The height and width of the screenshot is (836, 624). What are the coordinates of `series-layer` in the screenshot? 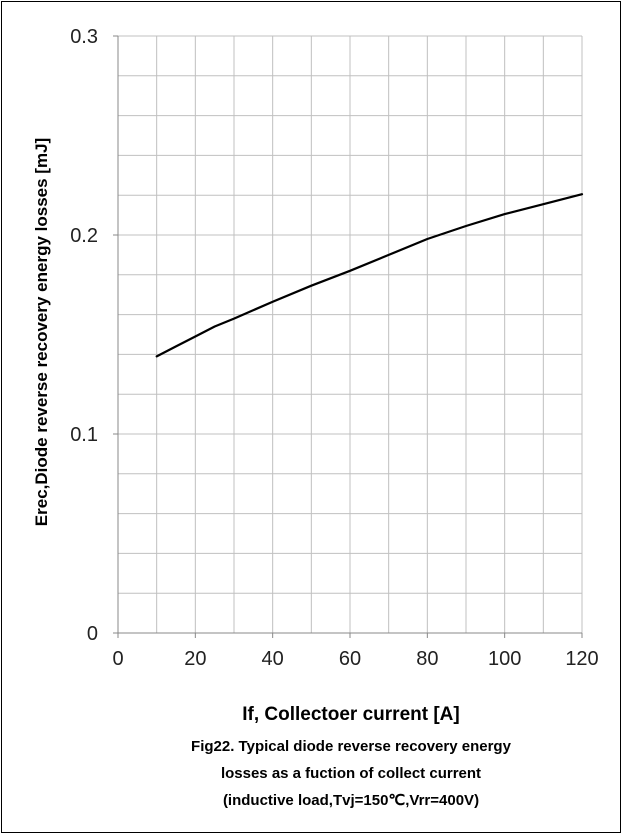 It's located at (369, 275).